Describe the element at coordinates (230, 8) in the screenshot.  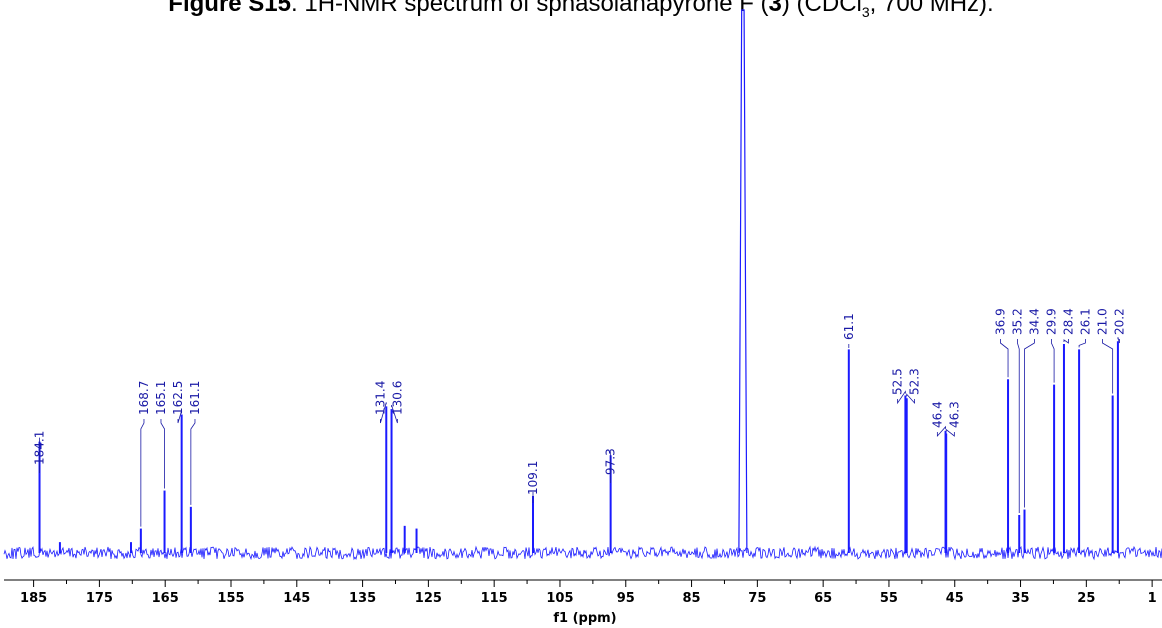
I see `figure-title-bold: Figure S15` at that location.